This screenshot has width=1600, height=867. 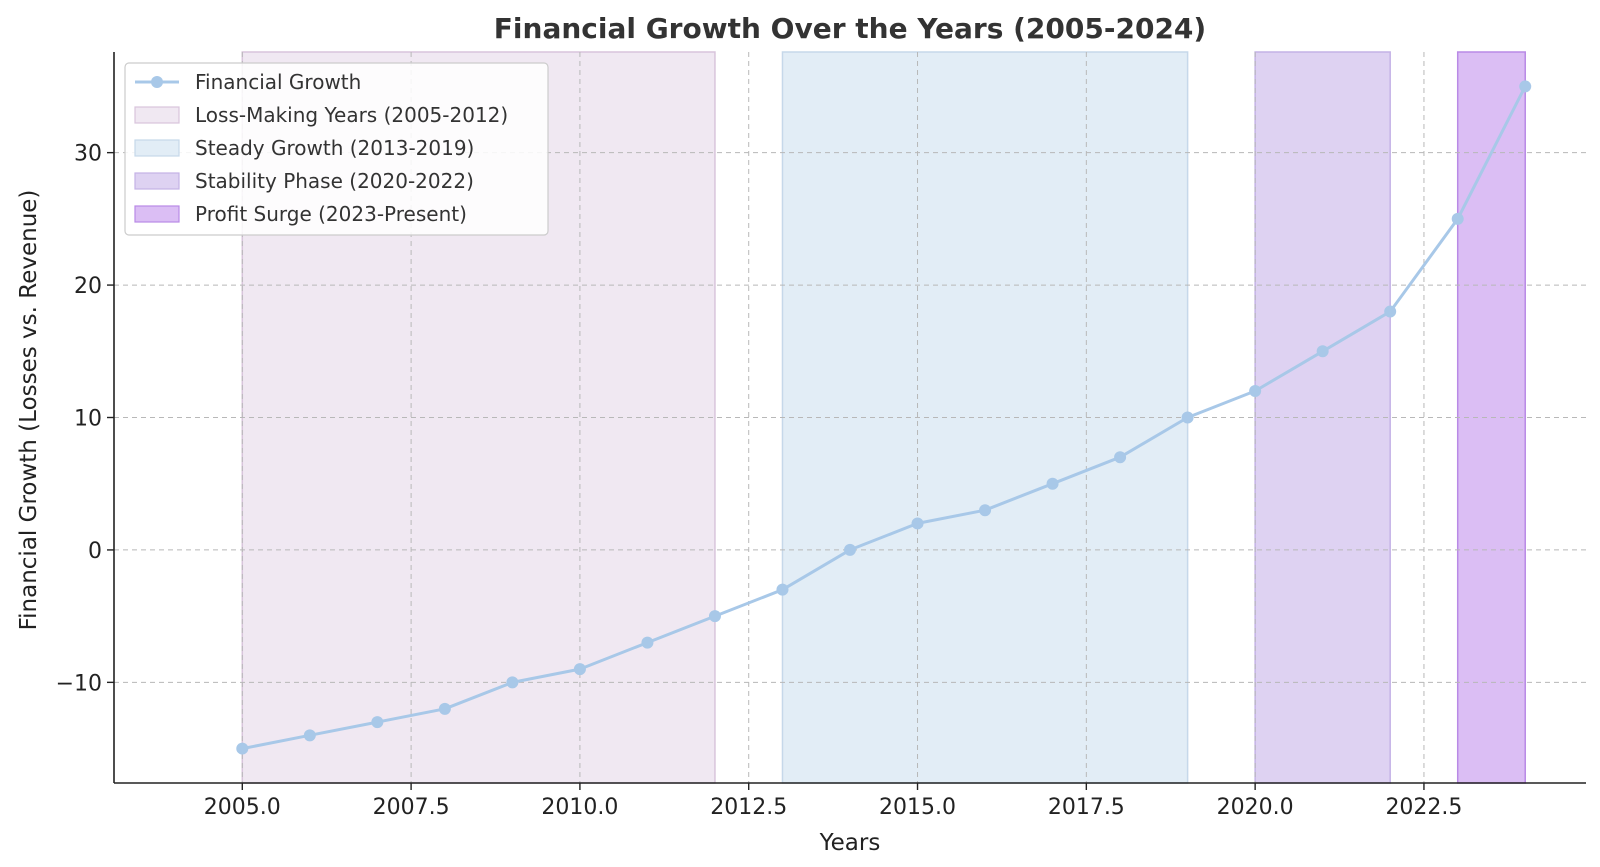 I want to click on x-axis-label: Years, so click(x=850, y=843).